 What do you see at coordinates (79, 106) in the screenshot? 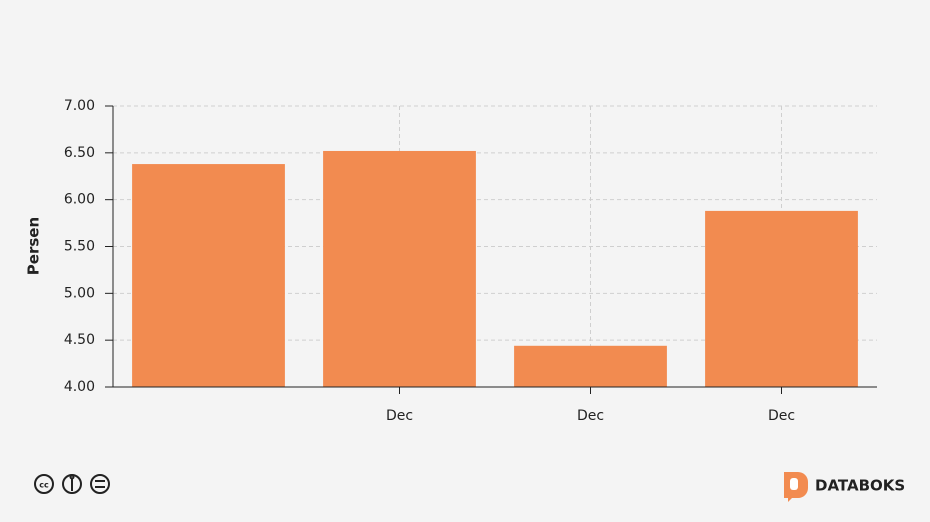
I see `y-tick-label: 7.00` at bounding box center [79, 106].